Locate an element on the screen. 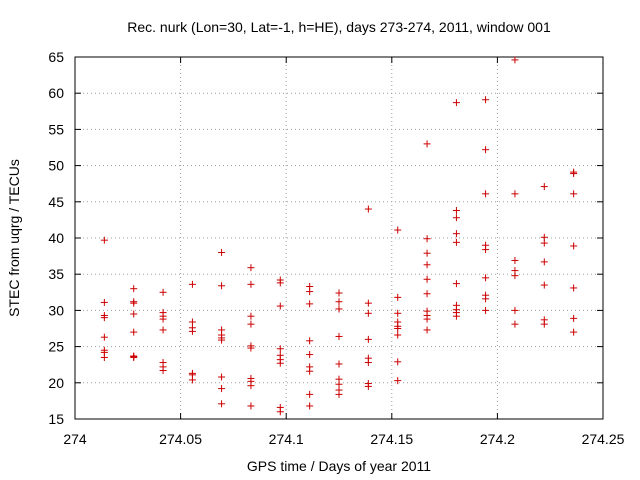  y-tick-label: 35 is located at coordinates (56, 274).